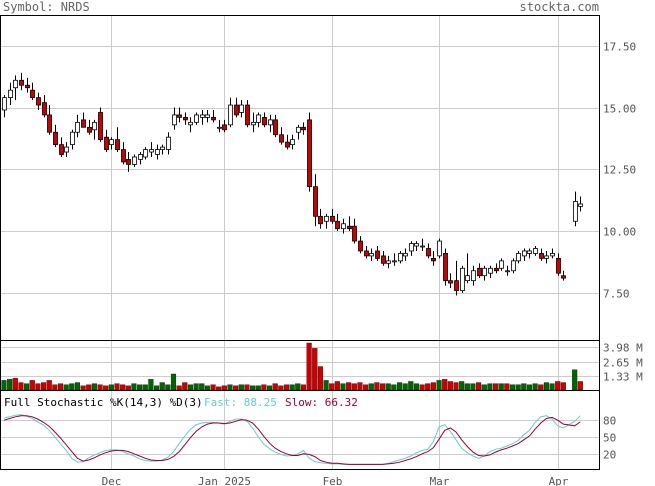  Describe the element at coordinates (112, 480) in the screenshot. I see `x-tick-label: Dec` at that location.